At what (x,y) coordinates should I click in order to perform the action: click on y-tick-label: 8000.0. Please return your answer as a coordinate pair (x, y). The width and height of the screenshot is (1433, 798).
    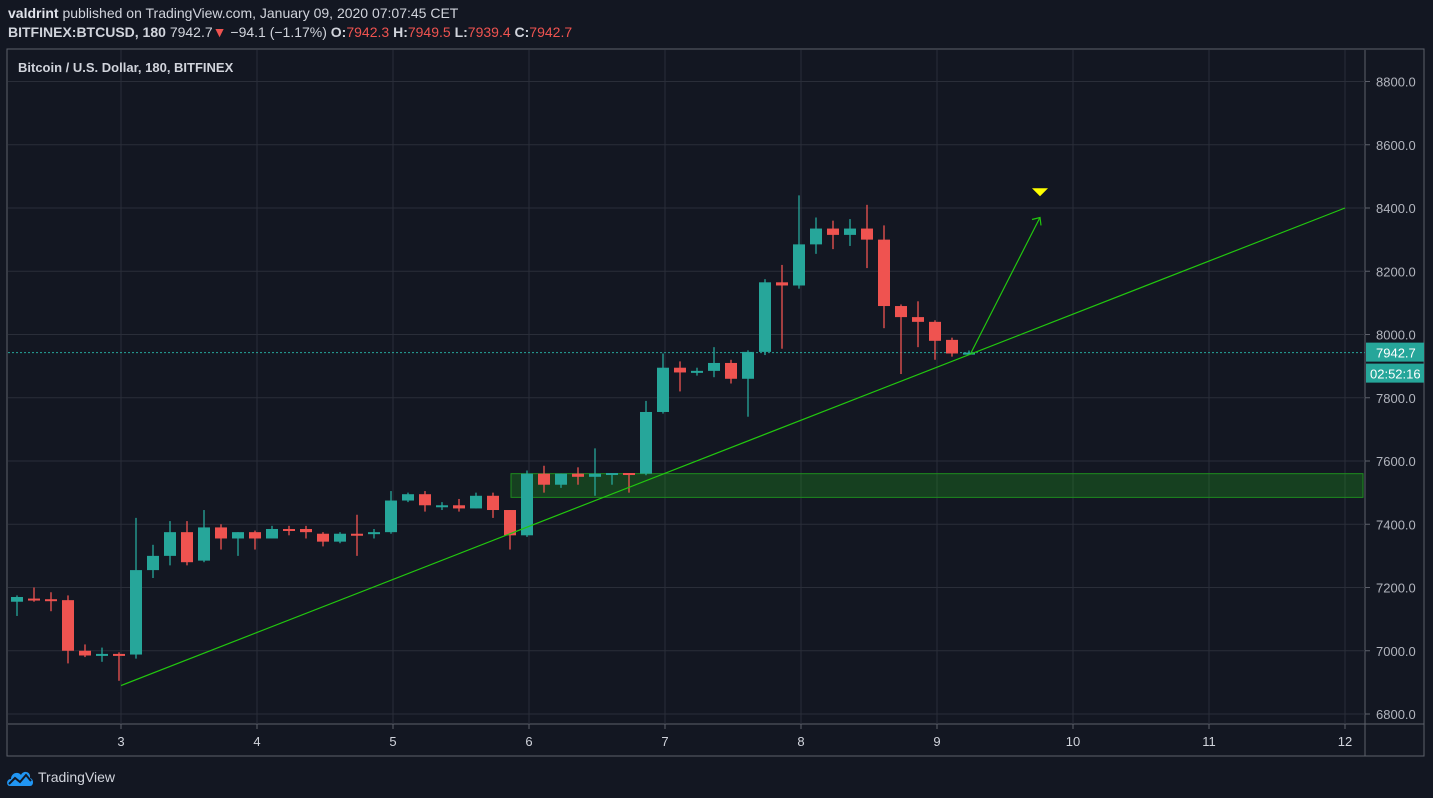
    Looking at the image, I should click on (1396, 335).